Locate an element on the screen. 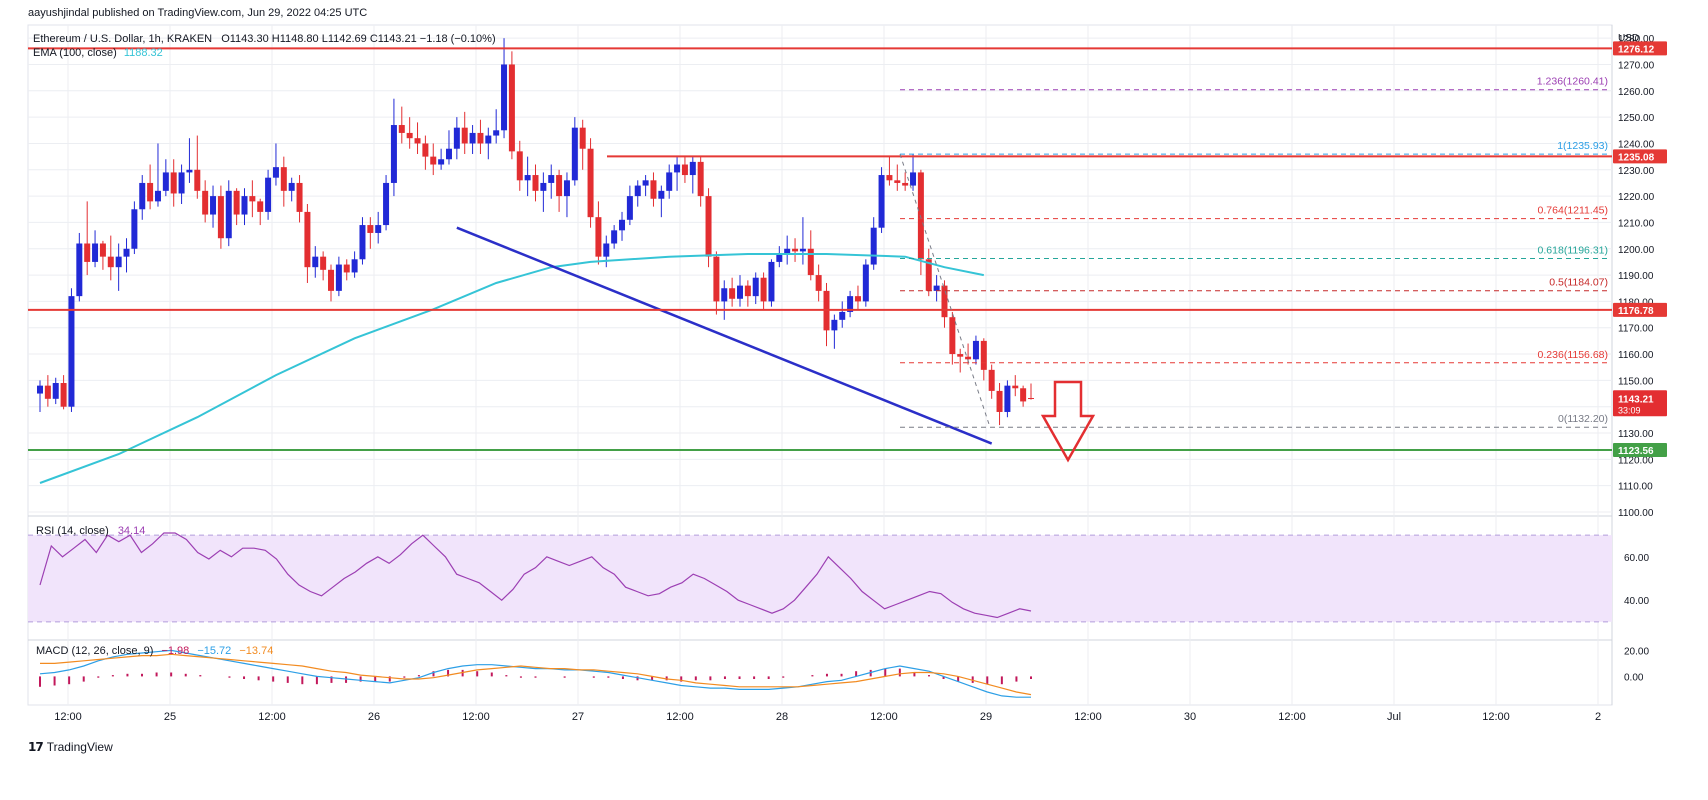 Image resolution: width=1708 pixels, height=800 pixels. time-tick-label: 30 is located at coordinates (1190, 717).